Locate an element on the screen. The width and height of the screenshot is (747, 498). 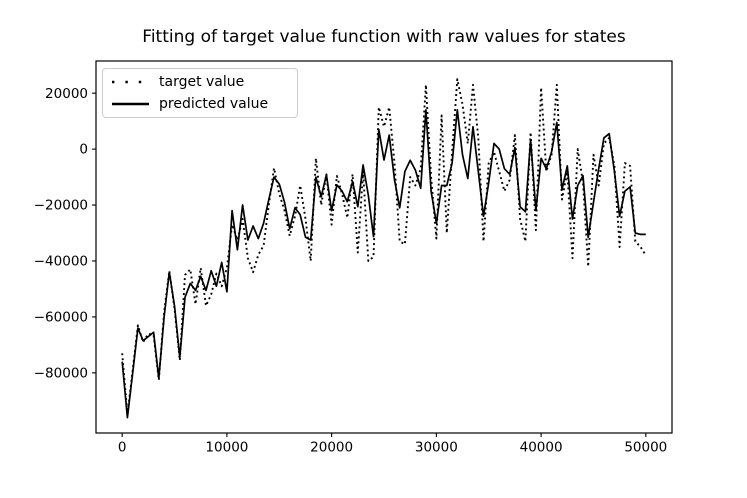
x-tick-label: 20000 is located at coordinates (331, 448).